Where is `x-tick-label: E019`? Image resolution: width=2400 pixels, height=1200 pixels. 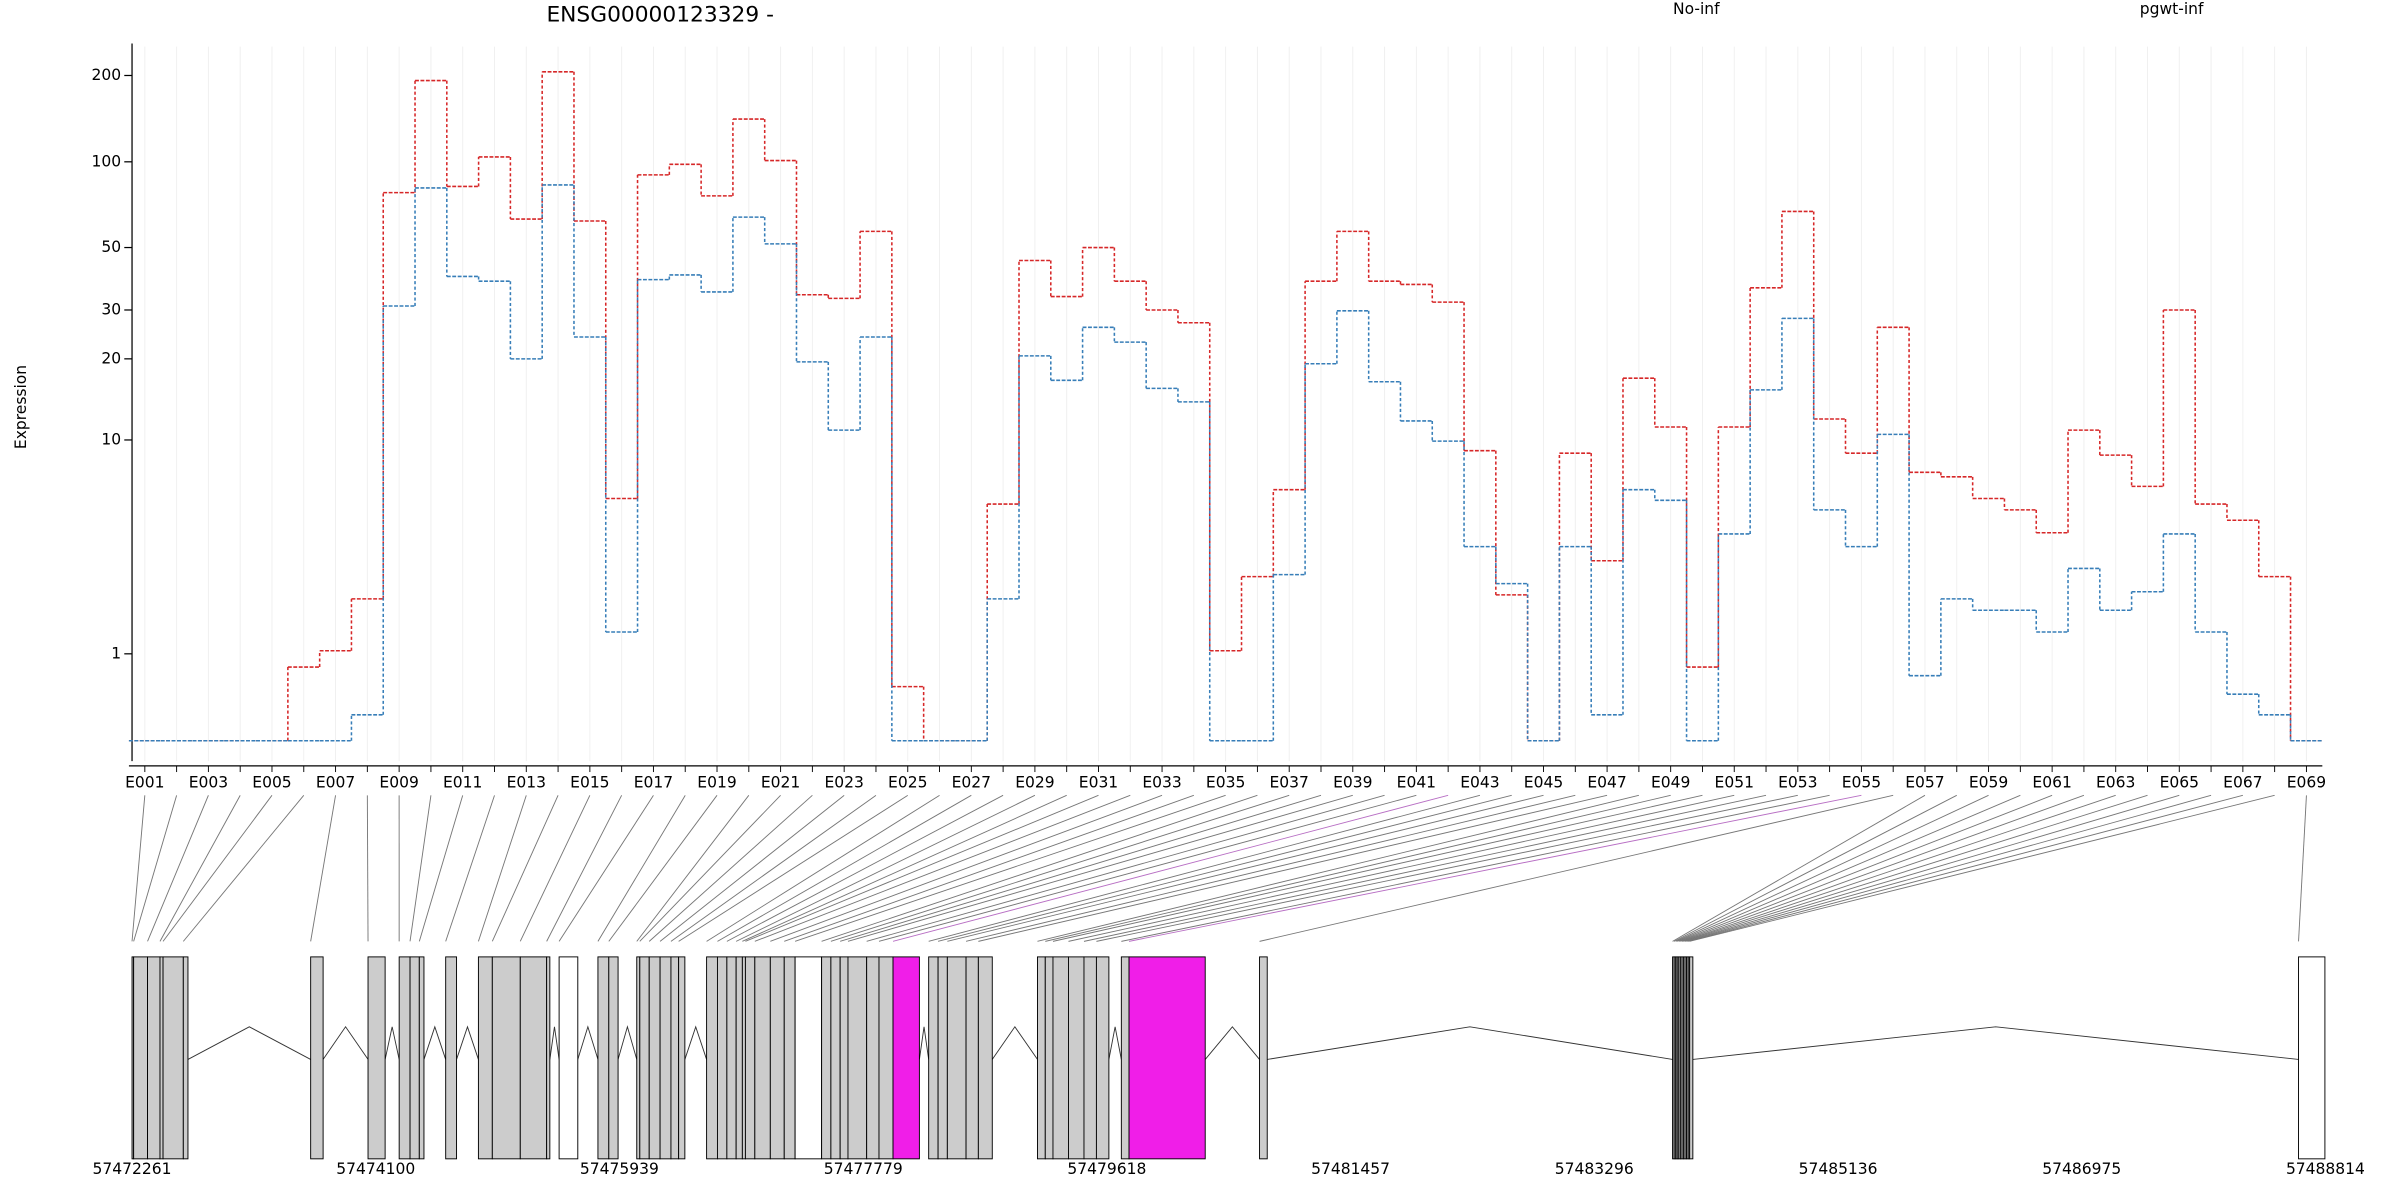 x-tick-label: E019 is located at coordinates (716, 782).